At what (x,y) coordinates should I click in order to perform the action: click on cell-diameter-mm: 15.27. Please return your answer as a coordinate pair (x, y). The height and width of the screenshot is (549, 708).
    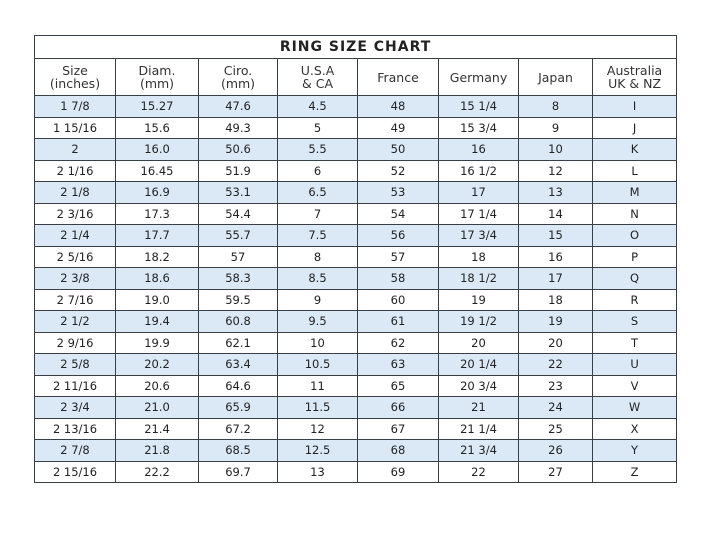
    Looking at the image, I should click on (157, 106).